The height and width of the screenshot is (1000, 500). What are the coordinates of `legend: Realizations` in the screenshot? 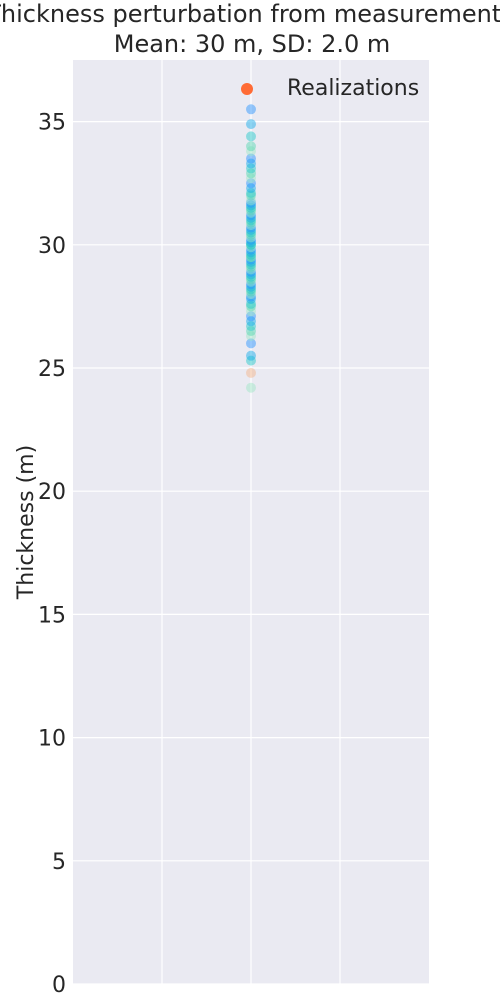 It's located at (330, 88).